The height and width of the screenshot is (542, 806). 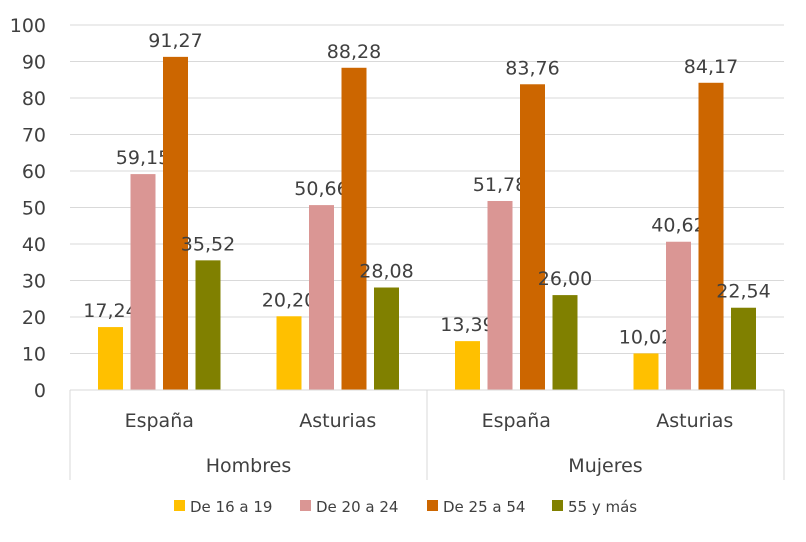 I want to click on data-label: 17,24, so click(x=110, y=311).